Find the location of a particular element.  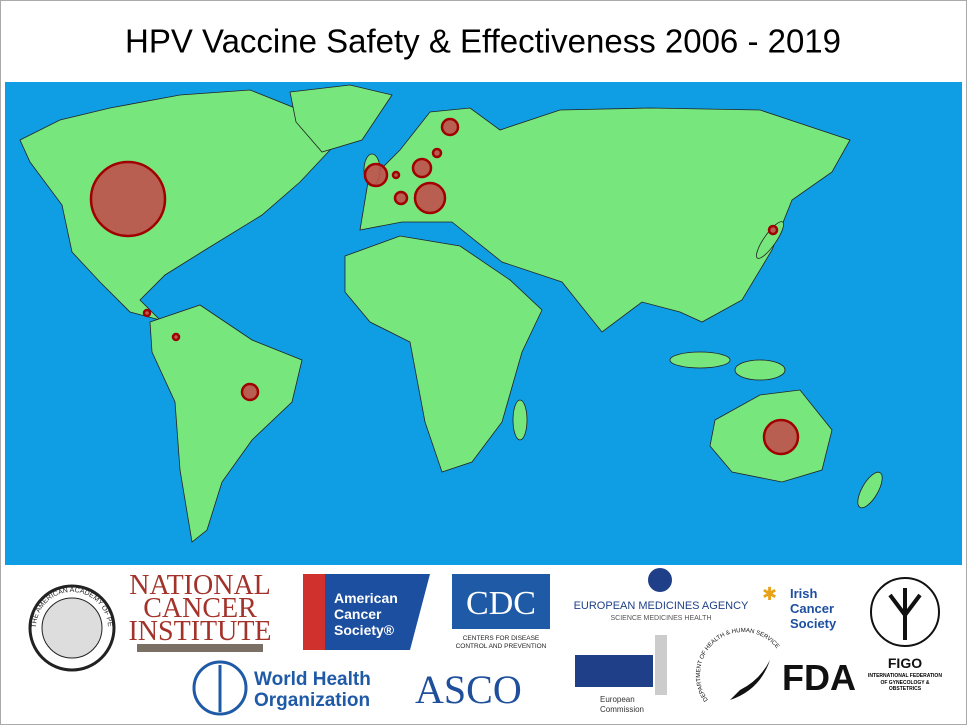

acs-red is located at coordinates (314, 612).